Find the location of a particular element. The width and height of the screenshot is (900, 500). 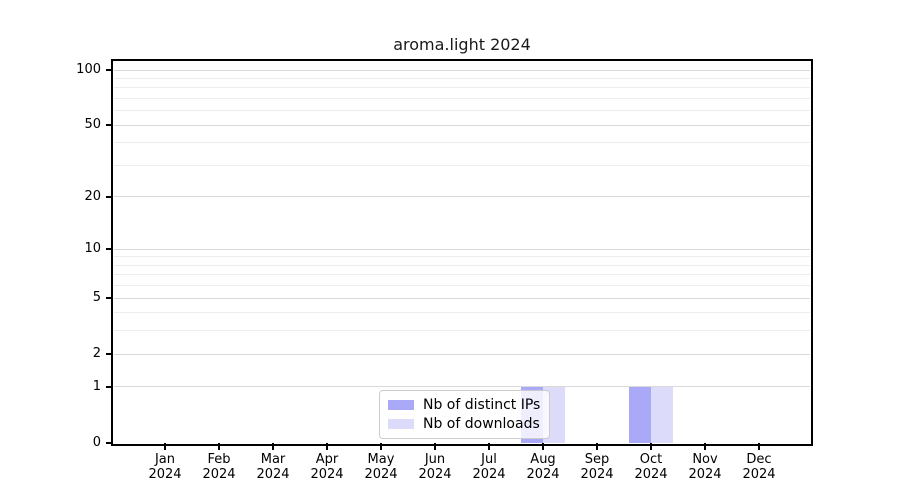

y-tick-label: 1 is located at coordinates (96, 386).